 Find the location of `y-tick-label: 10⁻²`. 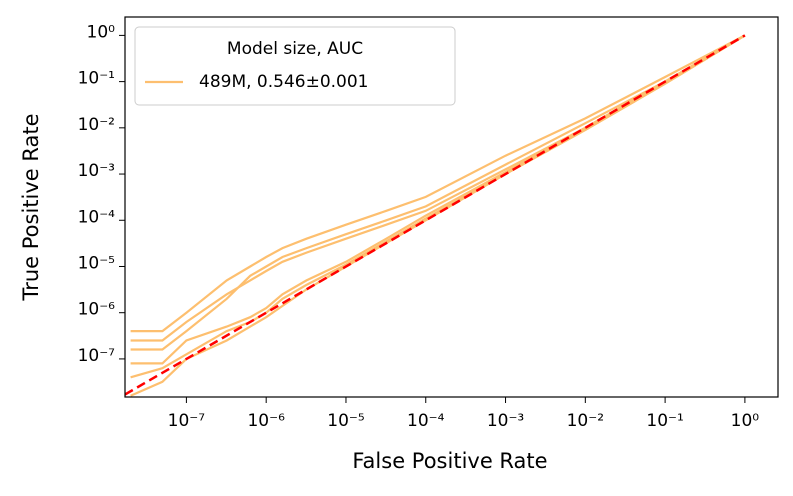

y-tick-label: 10⁻² is located at coordinates (96, 125).